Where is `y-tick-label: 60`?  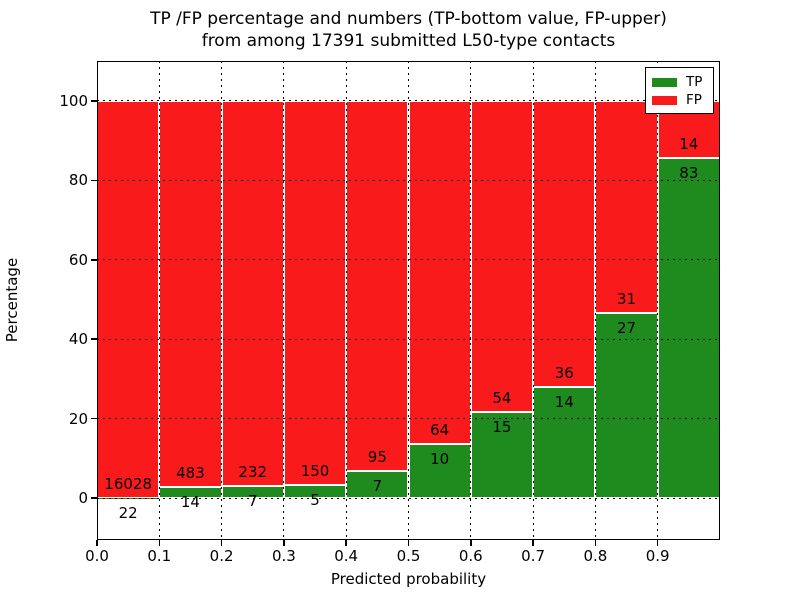
y-tick-label: 60 is located at coordinates (78, 259).